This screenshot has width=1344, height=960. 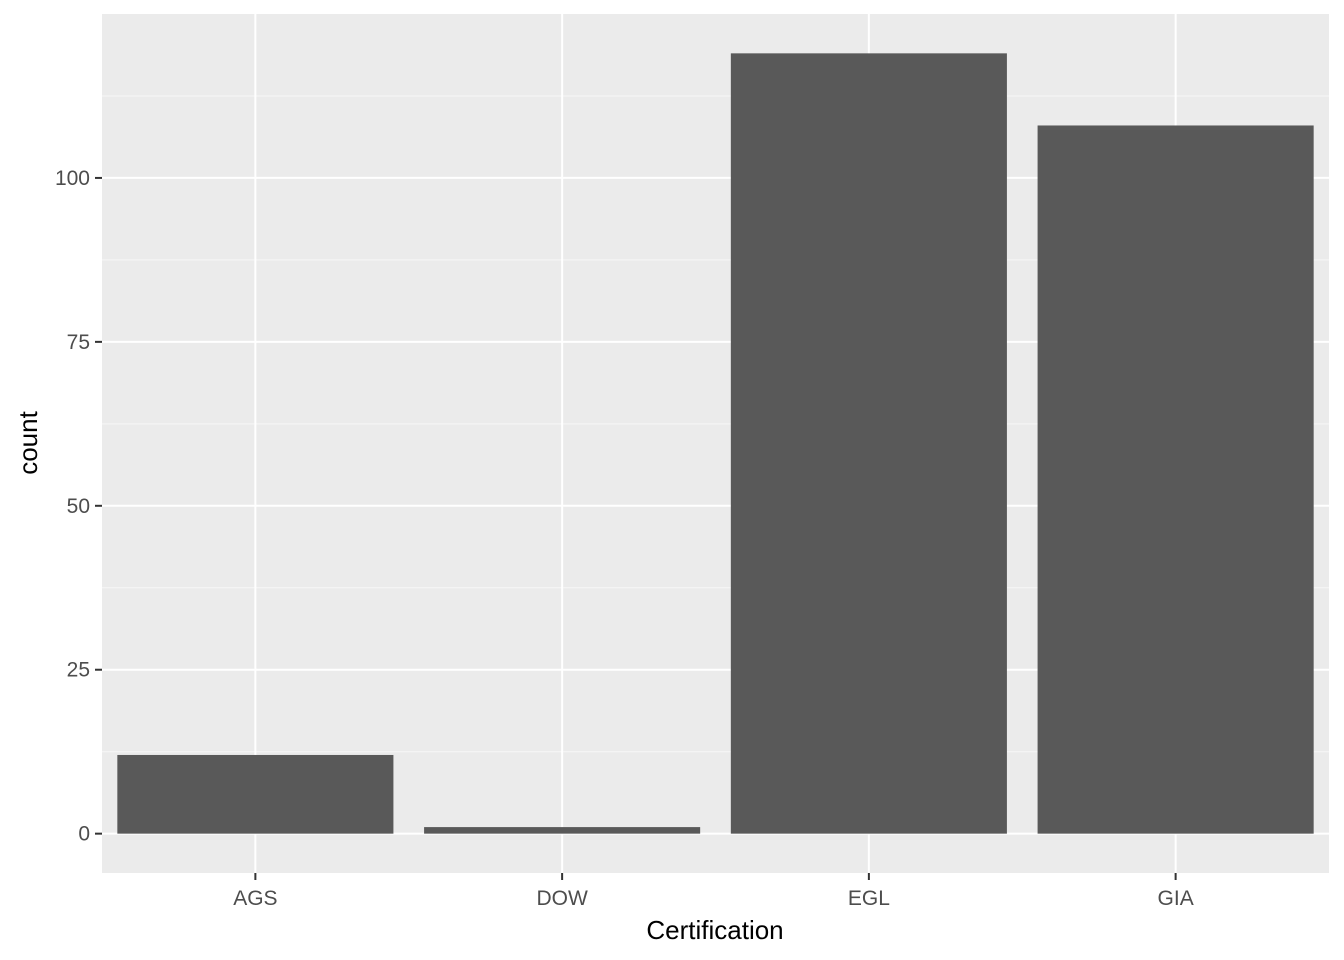 I want to click on y-tick-label: 0, so click(x=84, y=834).